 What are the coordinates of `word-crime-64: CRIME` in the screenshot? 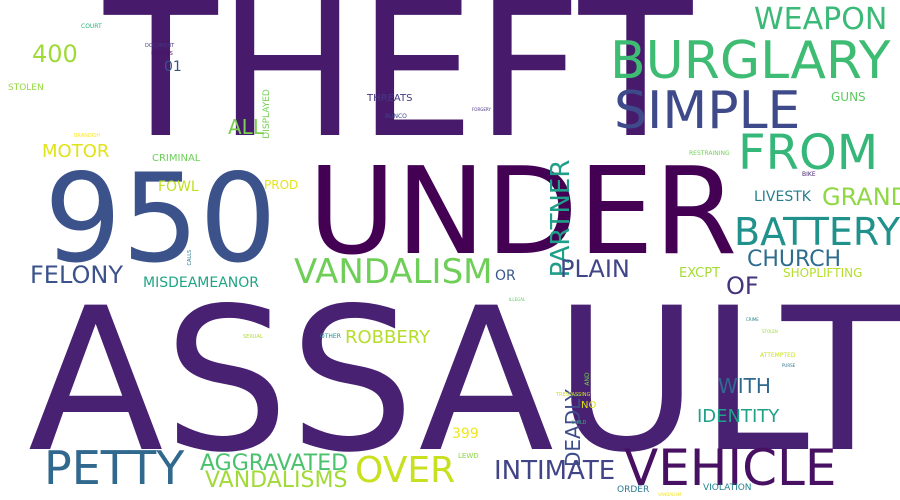 It's located at (752, 319).